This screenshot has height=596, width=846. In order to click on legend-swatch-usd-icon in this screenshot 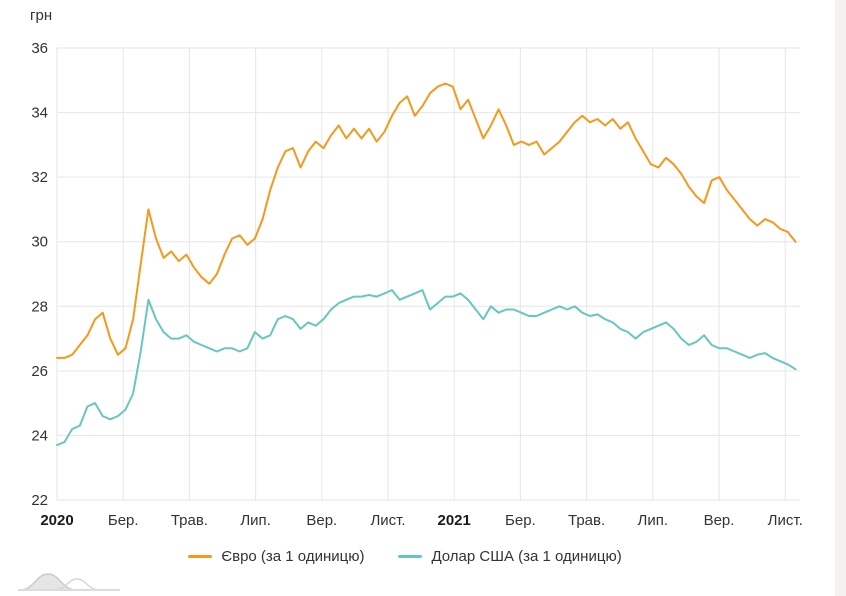, I will do `click(410, 556)`.